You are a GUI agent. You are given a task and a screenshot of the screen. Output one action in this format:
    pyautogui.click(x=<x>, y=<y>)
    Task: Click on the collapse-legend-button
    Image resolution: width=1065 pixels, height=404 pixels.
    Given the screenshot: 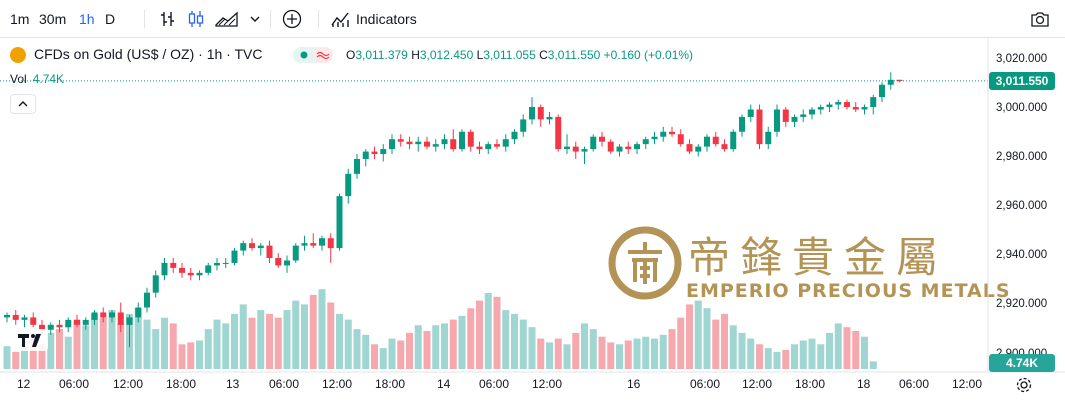 What is the action you would take?
    pyautogui.click(x=23, y=104)
    